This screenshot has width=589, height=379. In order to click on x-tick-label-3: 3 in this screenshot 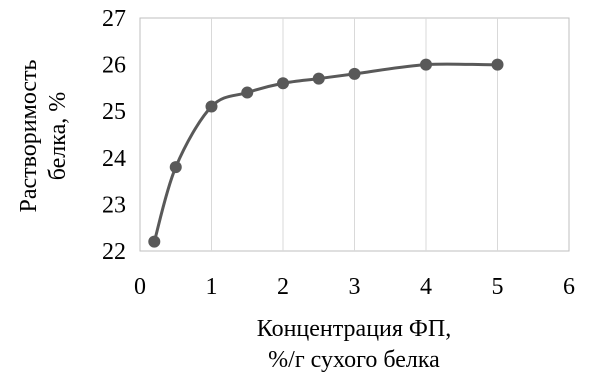, I will do `click(355, 287)`.